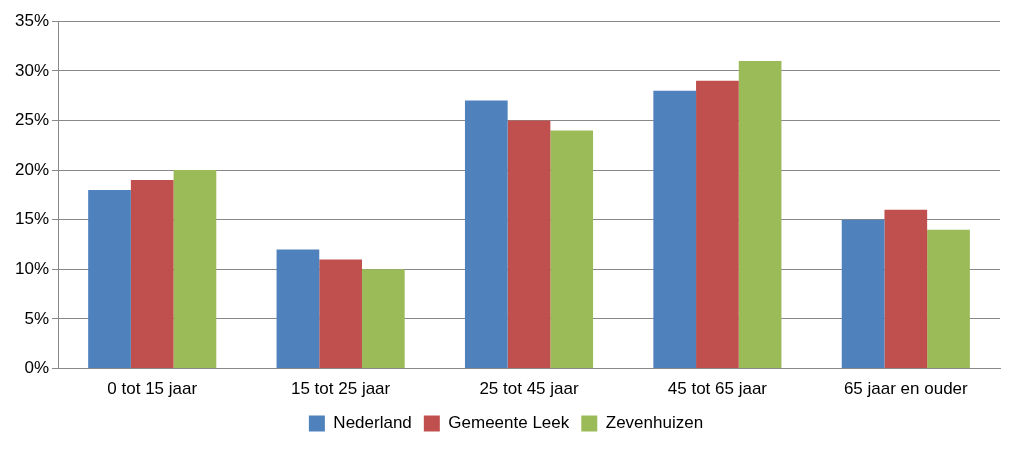 Image resolution: width=1019 pixels, height=450 pixels. Describe the element at coordinates (32, 269) in the screenshot. I see `y-tick-label: 10%` at that location.